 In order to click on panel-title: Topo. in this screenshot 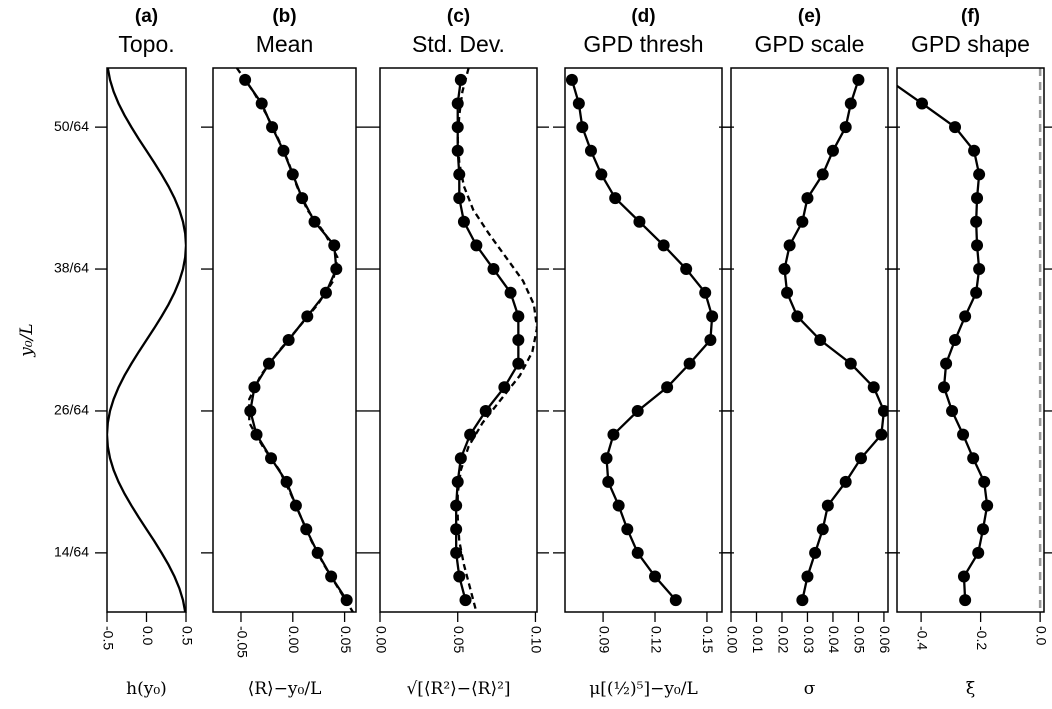, I will do `click(146, 44)`.